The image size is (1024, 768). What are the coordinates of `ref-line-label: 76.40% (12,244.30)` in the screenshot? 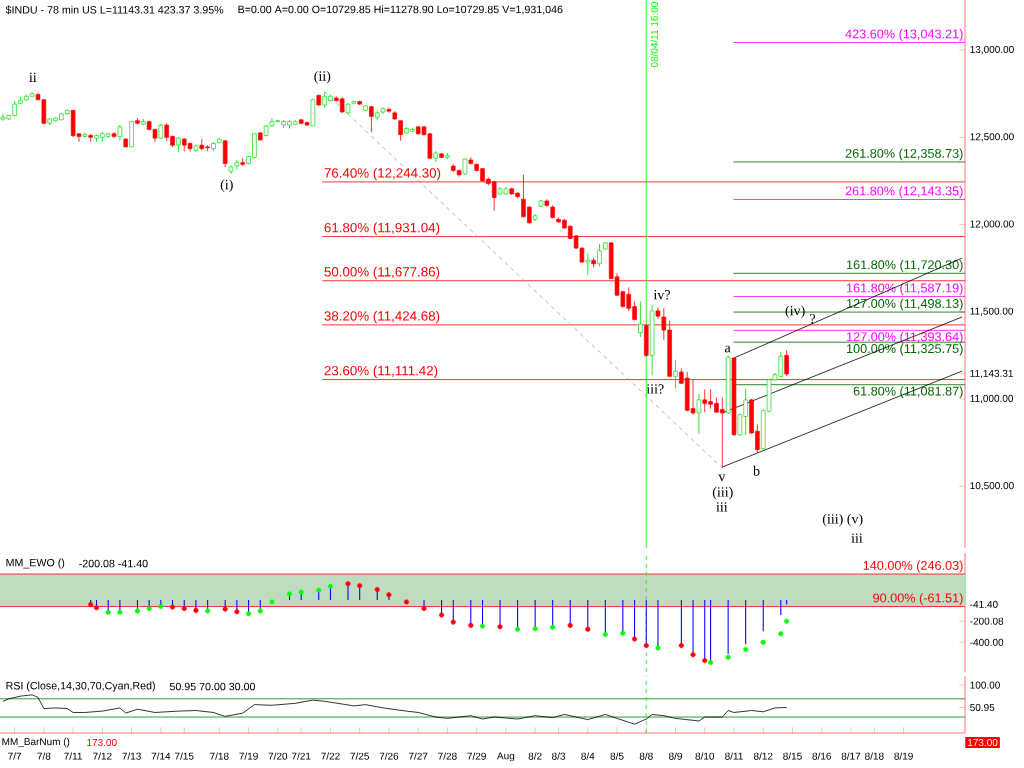 It's located at (382, 174).